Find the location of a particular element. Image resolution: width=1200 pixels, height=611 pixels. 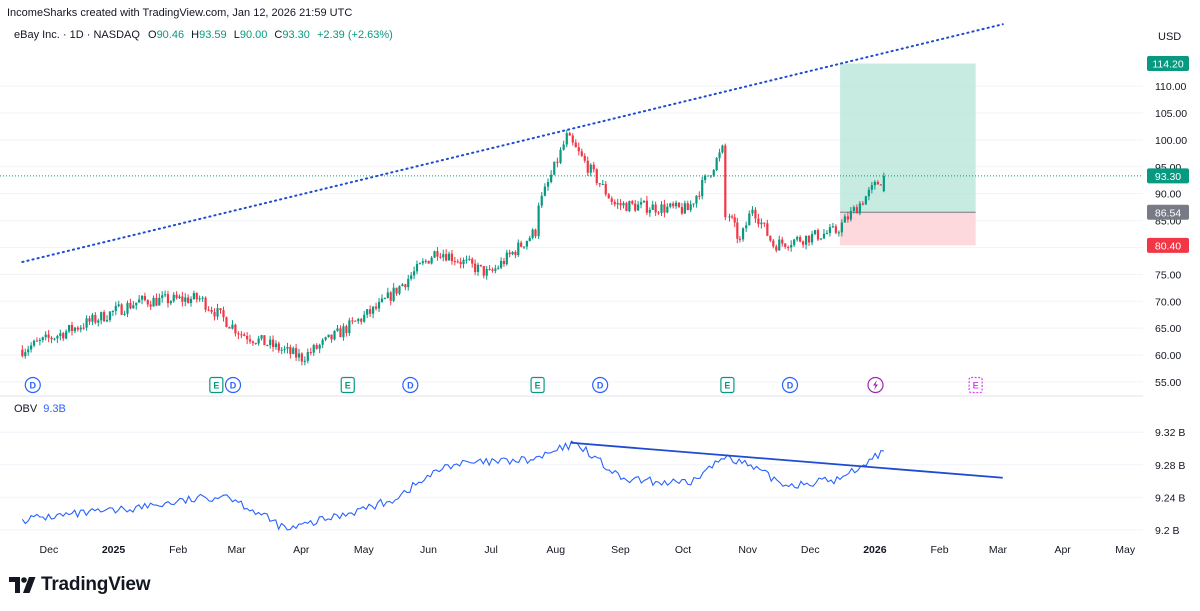

obv-axis-tick: 9.2 B is located at coordinates (1167, 531).